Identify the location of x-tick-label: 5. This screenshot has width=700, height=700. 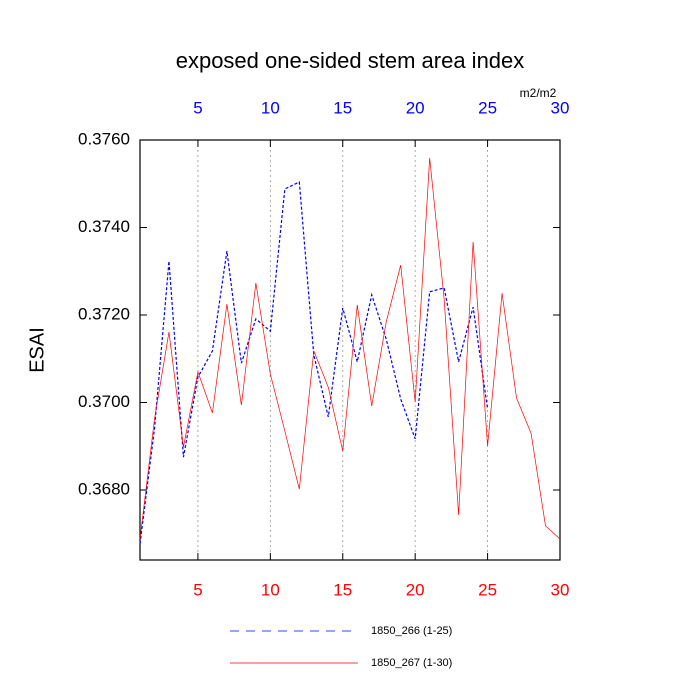
(197, 589).